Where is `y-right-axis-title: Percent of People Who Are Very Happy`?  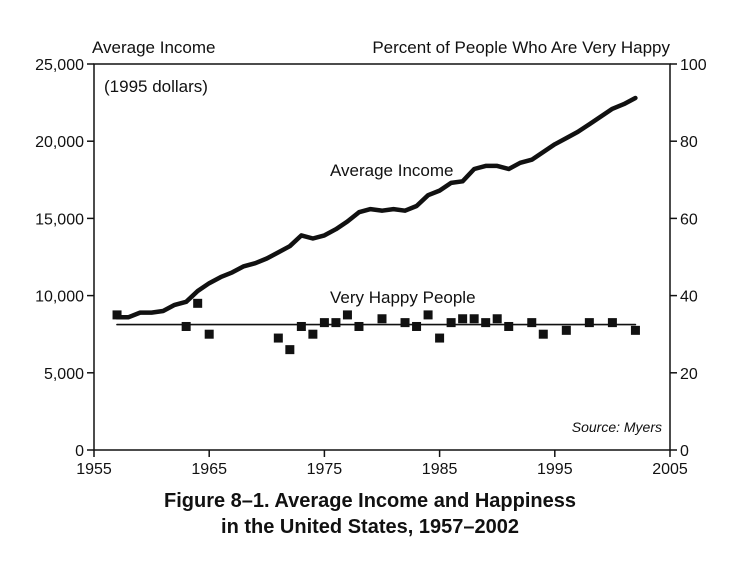
y-right-axis-title: Percent of People Who Are Very Happy is located at coordinates (521, 47).